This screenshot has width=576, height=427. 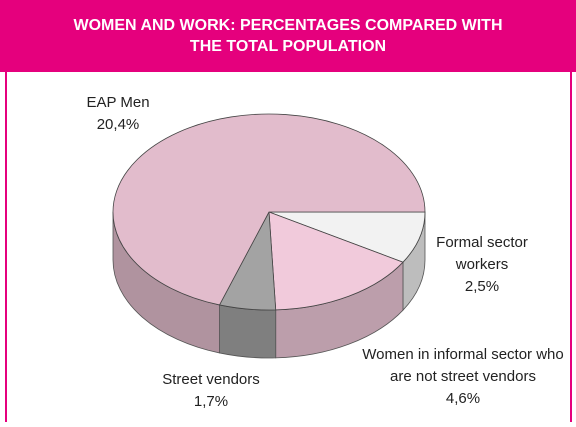 What do you see at coordinates (463, 398) in the screenshot?
I see `value-label: 4,6%` at bounding box center [463, 398].